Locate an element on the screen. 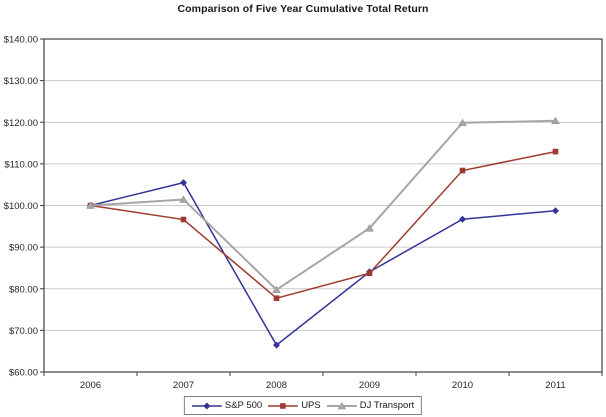 The image size is (606, 417). legend-entry-ups: UPS is located at coordinates (294, 405).